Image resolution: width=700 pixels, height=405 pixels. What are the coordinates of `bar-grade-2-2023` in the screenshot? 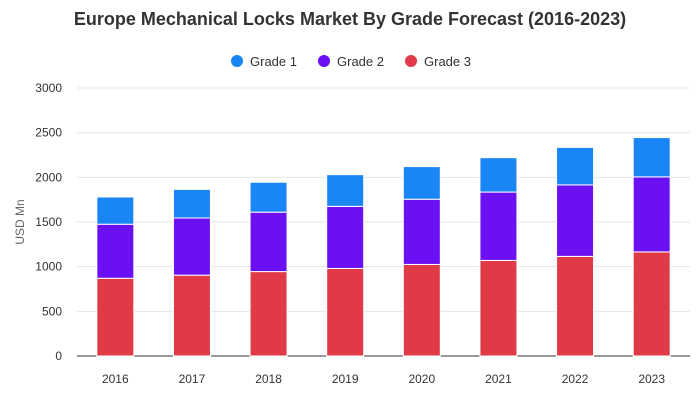 It's located at (651, 214).